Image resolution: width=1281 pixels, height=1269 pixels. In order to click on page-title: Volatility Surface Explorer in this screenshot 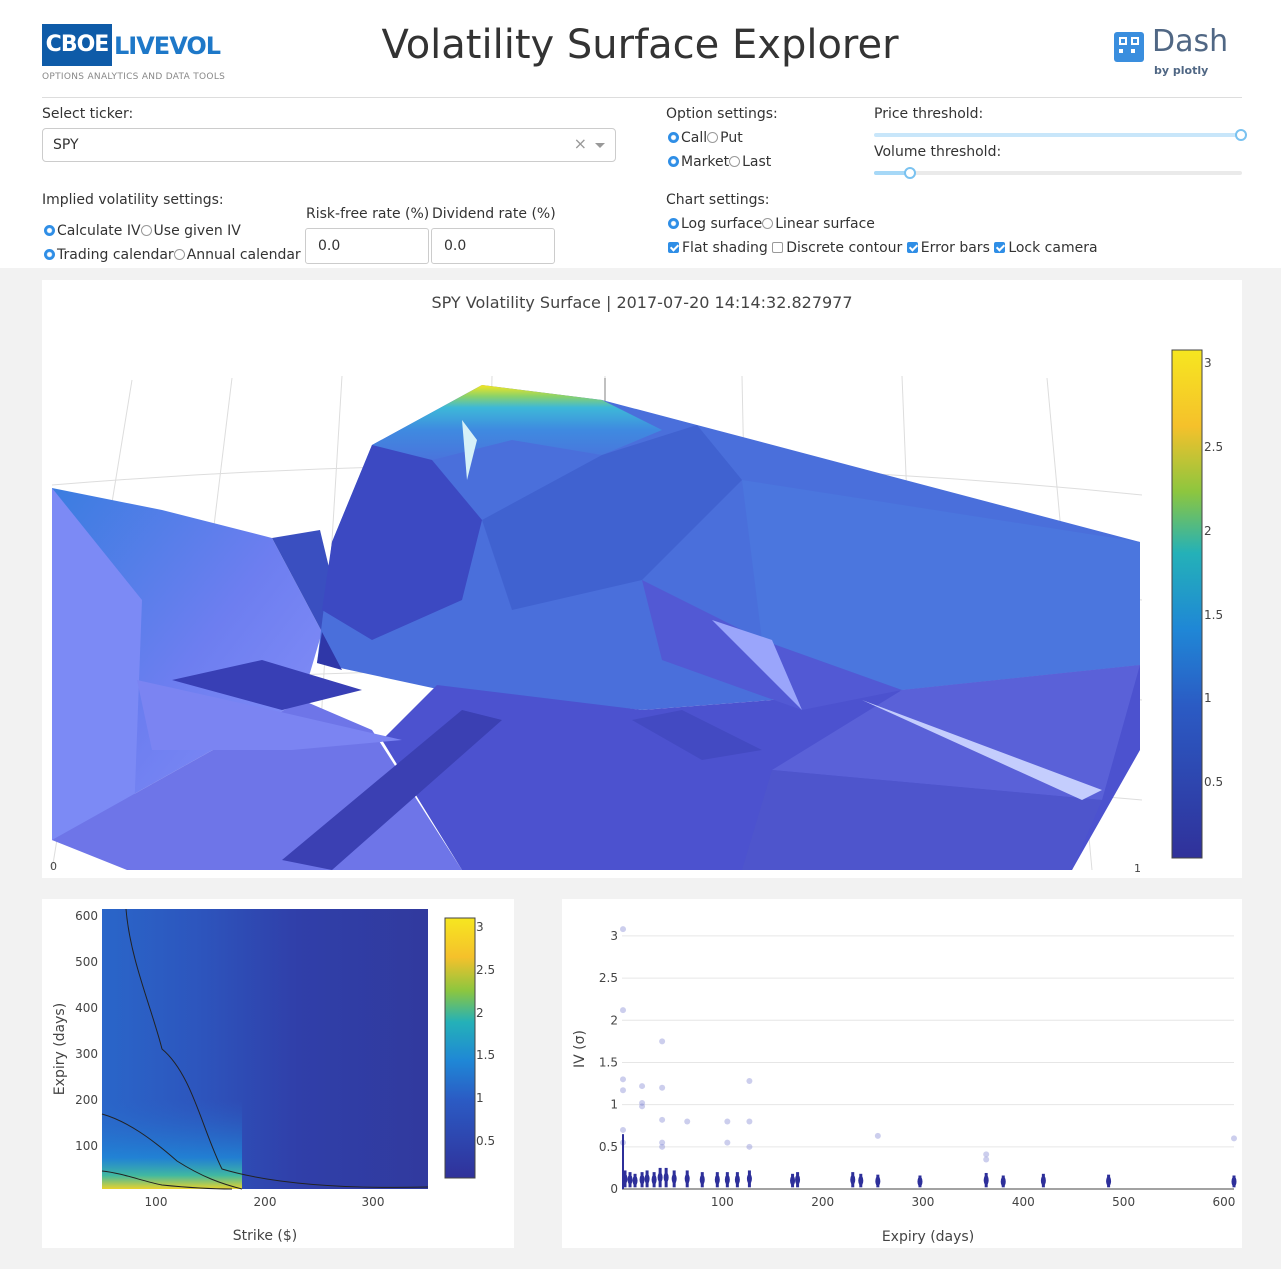, I will do `click(640, 45)`.